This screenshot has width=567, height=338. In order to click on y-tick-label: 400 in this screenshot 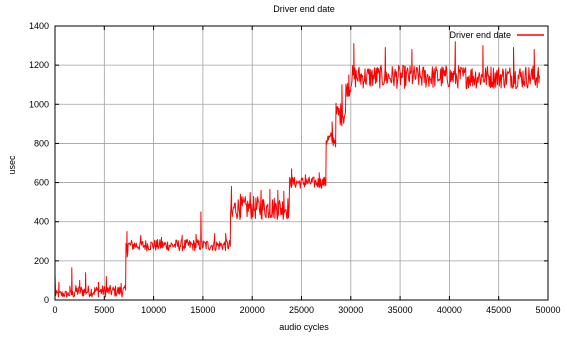, I will do `click(41, 222)`.